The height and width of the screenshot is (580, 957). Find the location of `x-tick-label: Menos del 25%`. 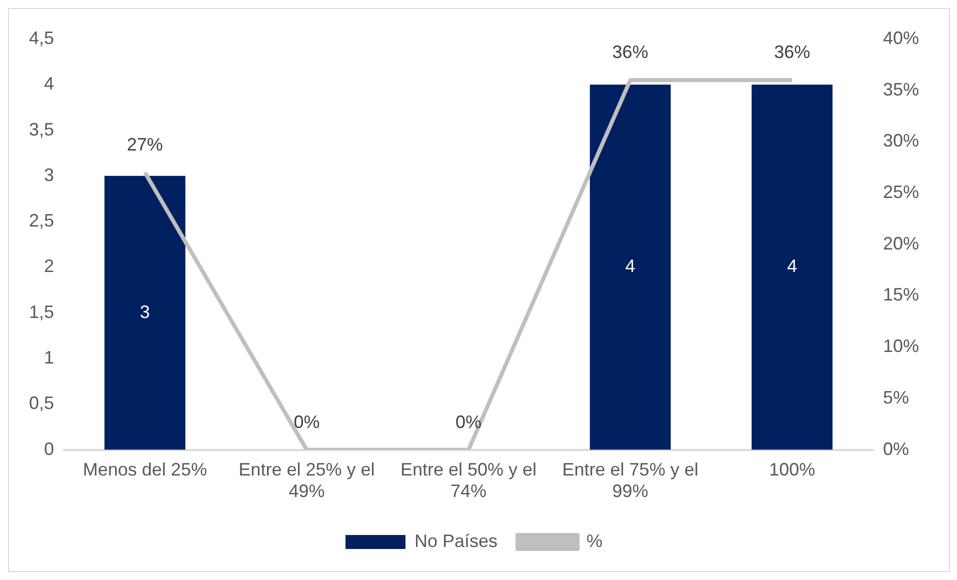

x-tick-label: Menos del 25% is located at coordinates (144, 470).